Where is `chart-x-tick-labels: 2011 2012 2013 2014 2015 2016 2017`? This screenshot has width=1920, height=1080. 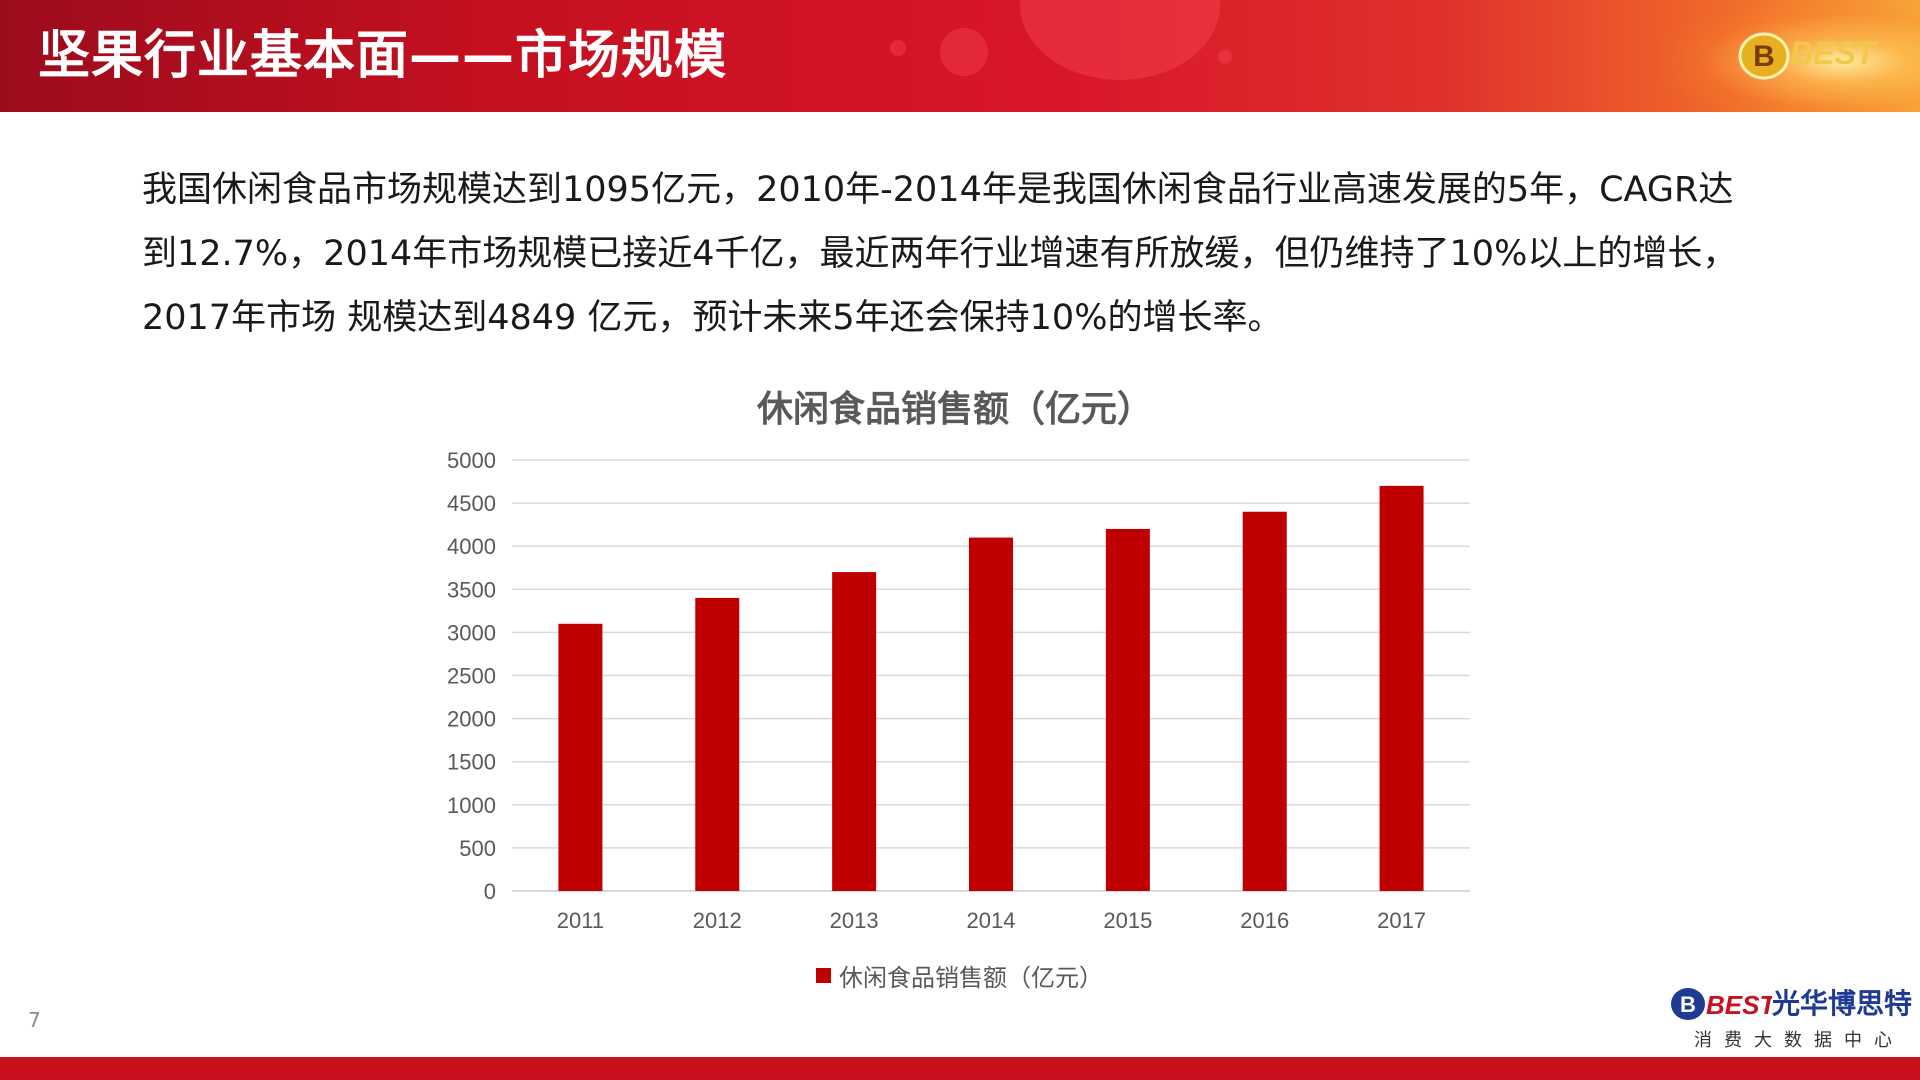
chart-x-tick-labels: 2011 2012 2013 2014 2015 2016 2017 is located at coordinates (991, 920).